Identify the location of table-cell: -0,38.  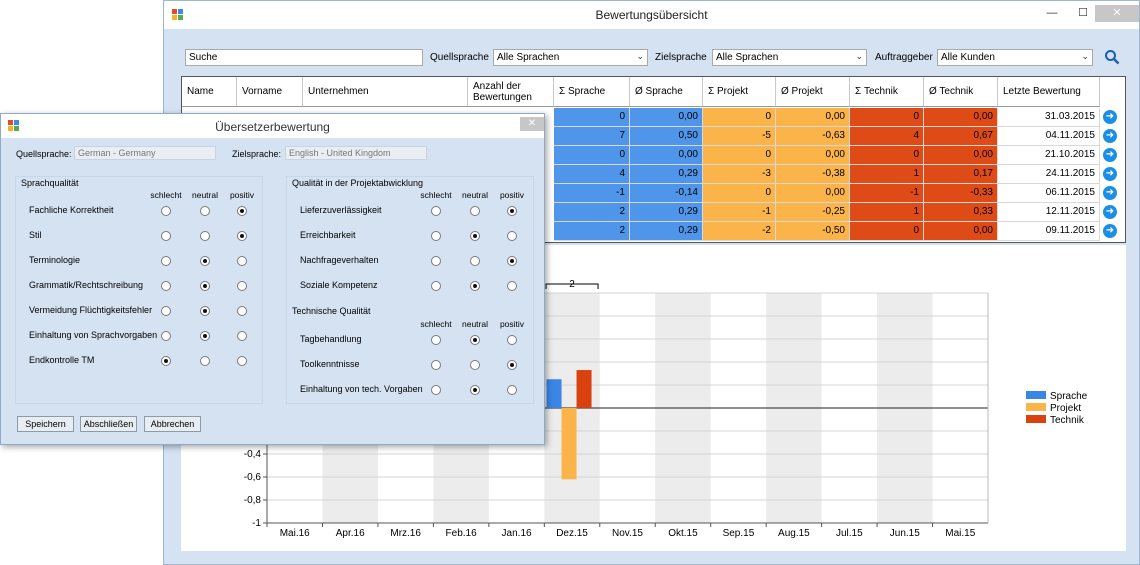
(813, 174).